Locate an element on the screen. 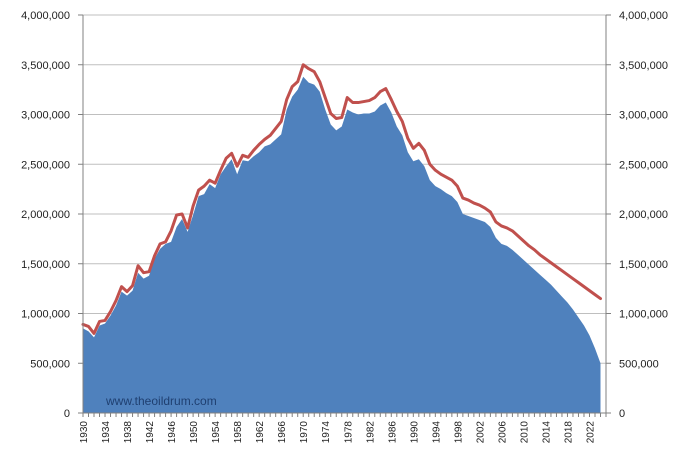 The image size is (680, 460). y-tick-label-right: 500,000 is located at coordinates (639, 364).